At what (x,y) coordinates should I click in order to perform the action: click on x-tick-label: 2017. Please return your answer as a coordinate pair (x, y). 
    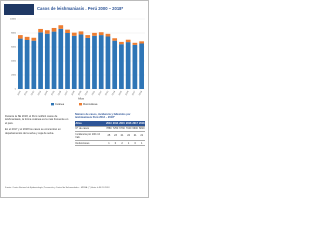
    Looking at the image, I should click on (134, 93).